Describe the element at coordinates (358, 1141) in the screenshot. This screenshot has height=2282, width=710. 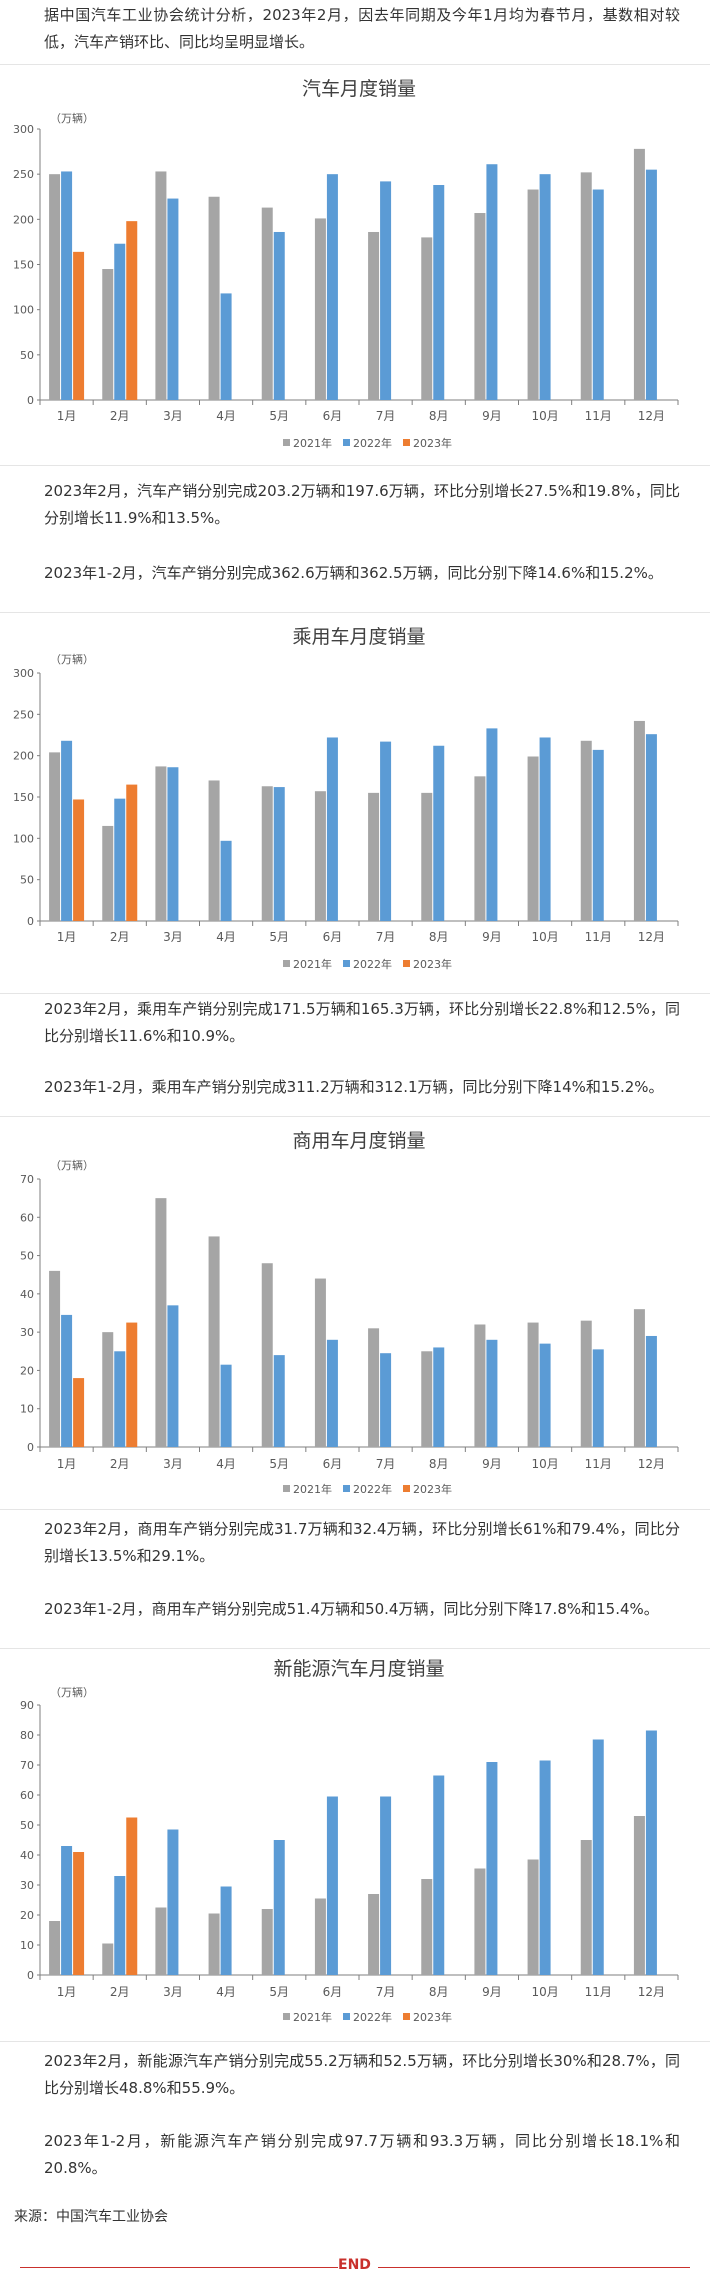
I see `chart-title: 商用车月度销量` at that location.